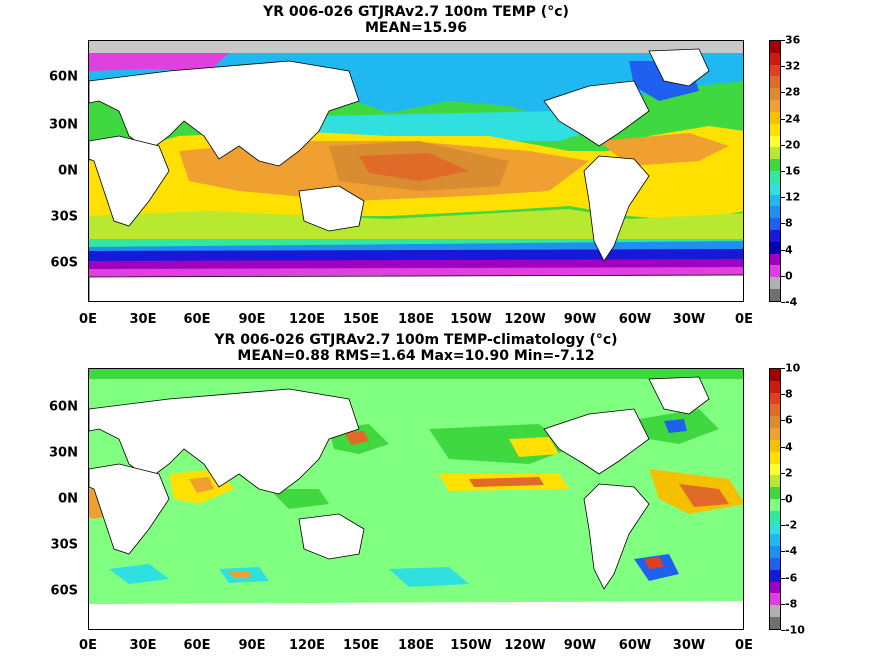  I want to click on panel-1-lon-label-120w: 120W, so click(525, 319).